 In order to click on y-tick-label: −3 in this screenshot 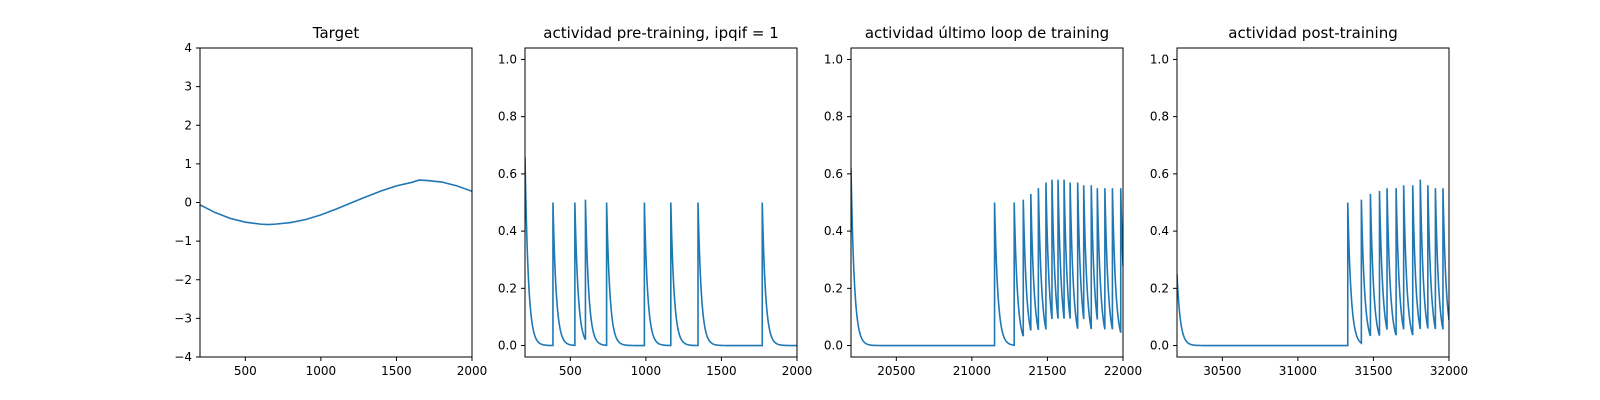, I will do `click(183, 318)`.